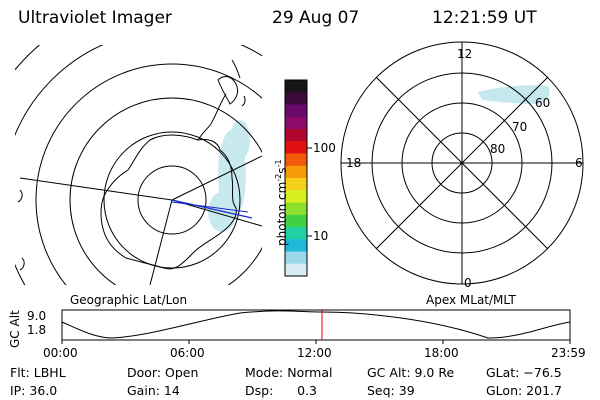  What do you see at coordinates (411, 372) in the screenshot?
I see `gc-alt-readout: GC Alt: 9.0 Re` at bounding box center [411, 372].